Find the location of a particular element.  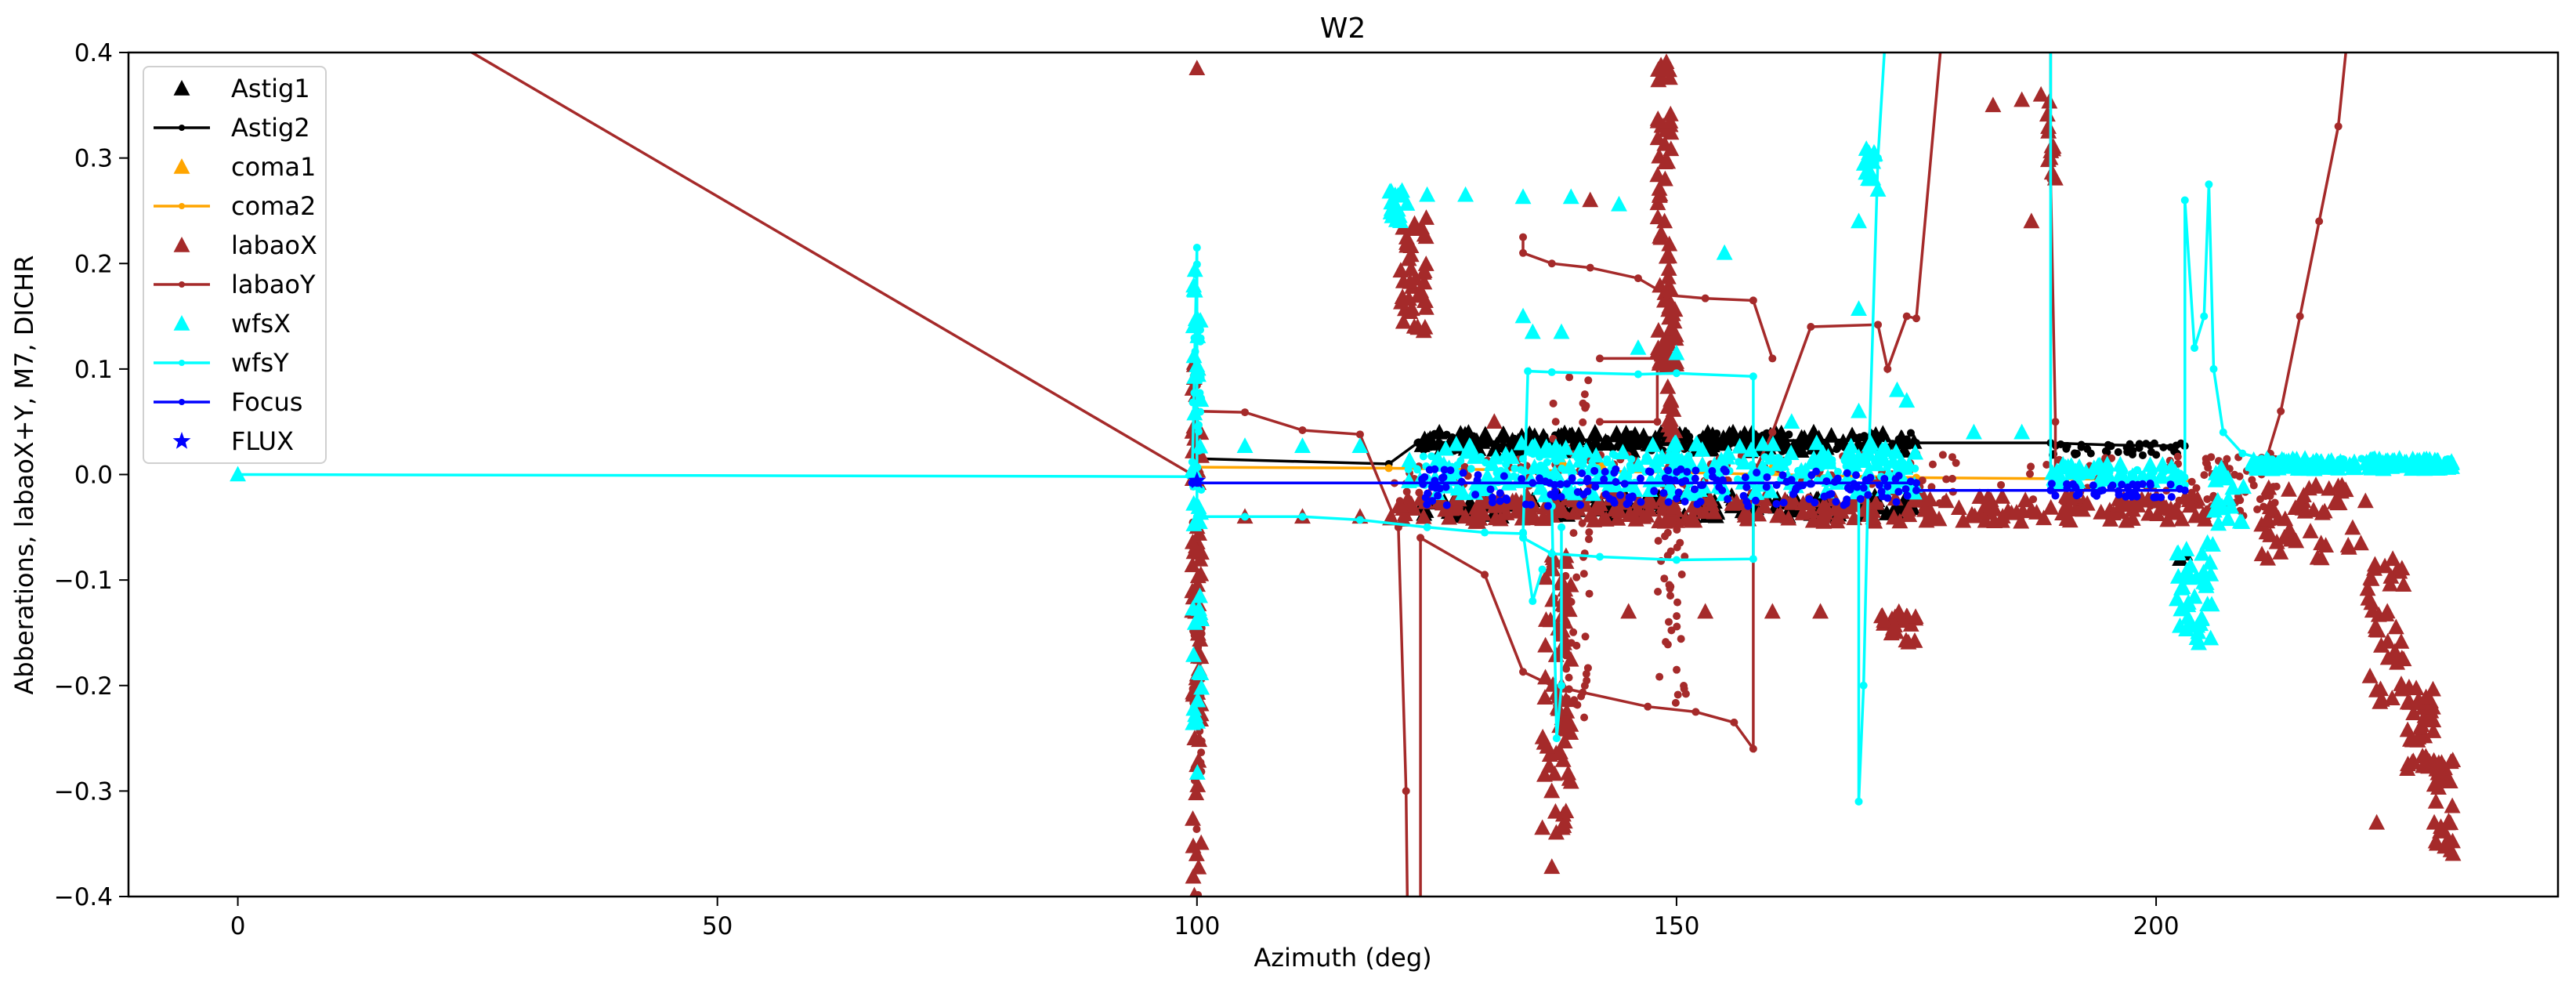

legend-item-flux: FLUX is located at coordinates (233, 441).